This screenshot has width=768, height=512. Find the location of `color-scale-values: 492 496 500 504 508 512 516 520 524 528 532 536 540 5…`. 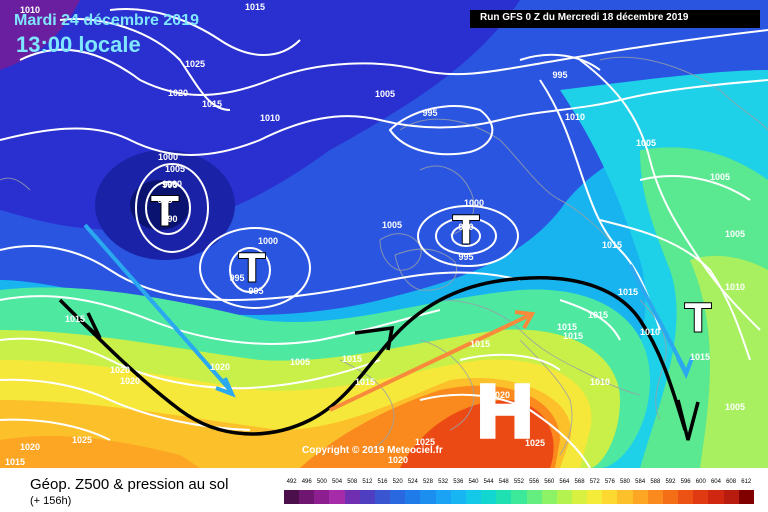

color-scale-values: 492 496 500 504 508 512 516 520 524 528 532 536 540 5… is located at coordinates (519, 484).